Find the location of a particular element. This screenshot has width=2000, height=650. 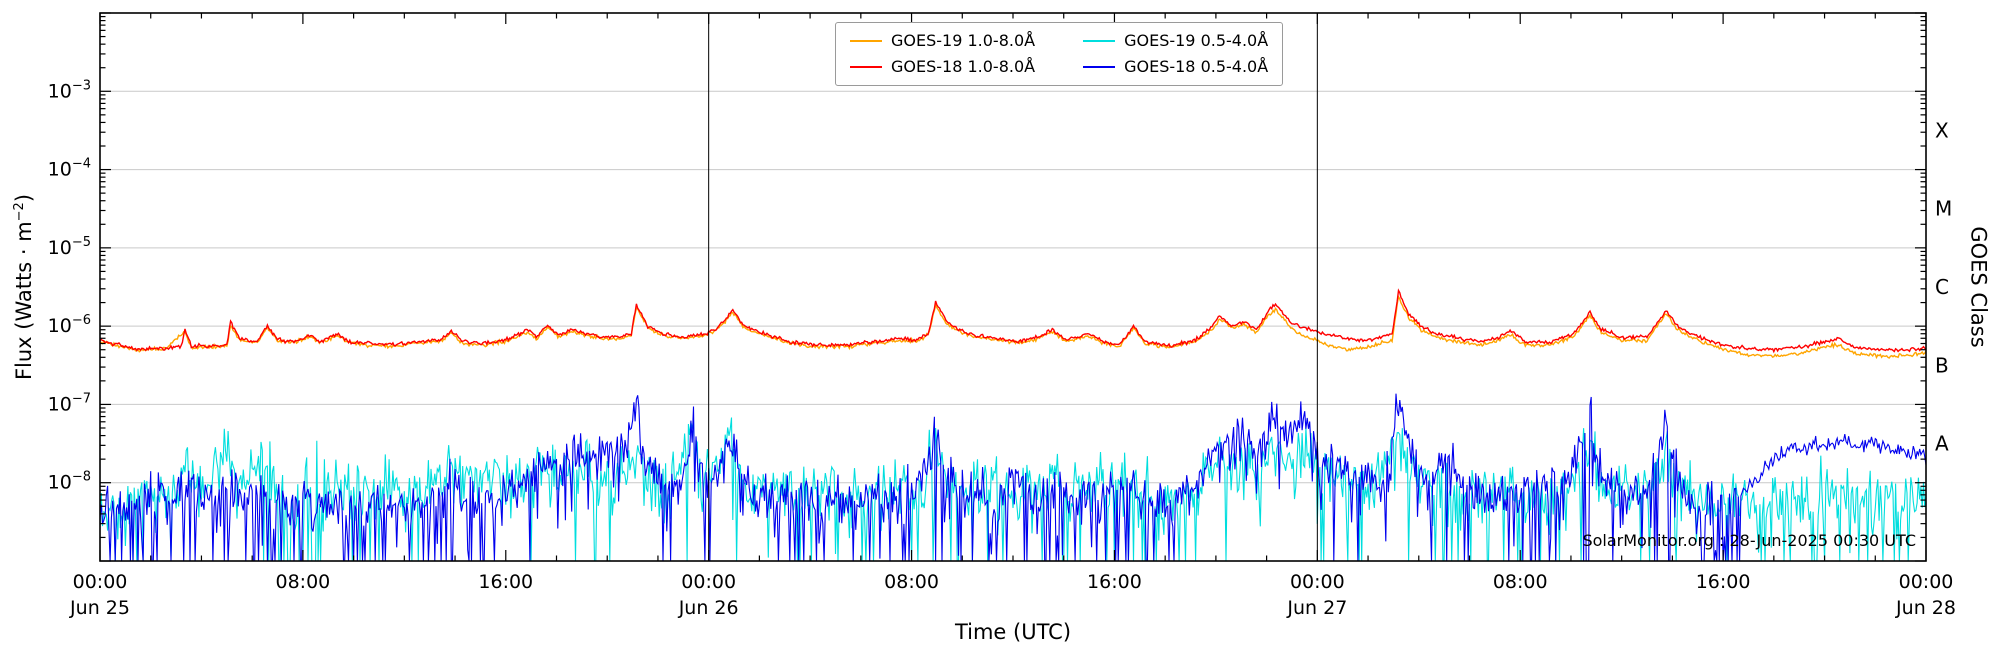

goes-class-letters: X M C B A is located at coordinates (1943, 286).